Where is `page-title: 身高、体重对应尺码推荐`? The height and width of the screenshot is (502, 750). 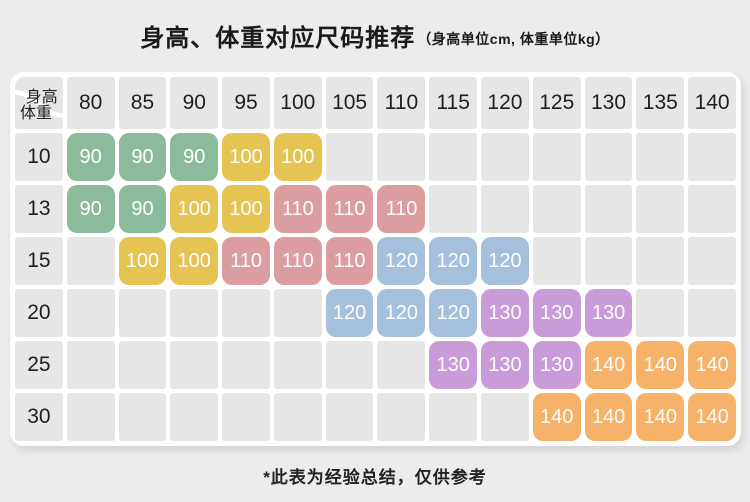
page-title: 身高、体重对应尺码推荐 is located at coordinates (278, 38).